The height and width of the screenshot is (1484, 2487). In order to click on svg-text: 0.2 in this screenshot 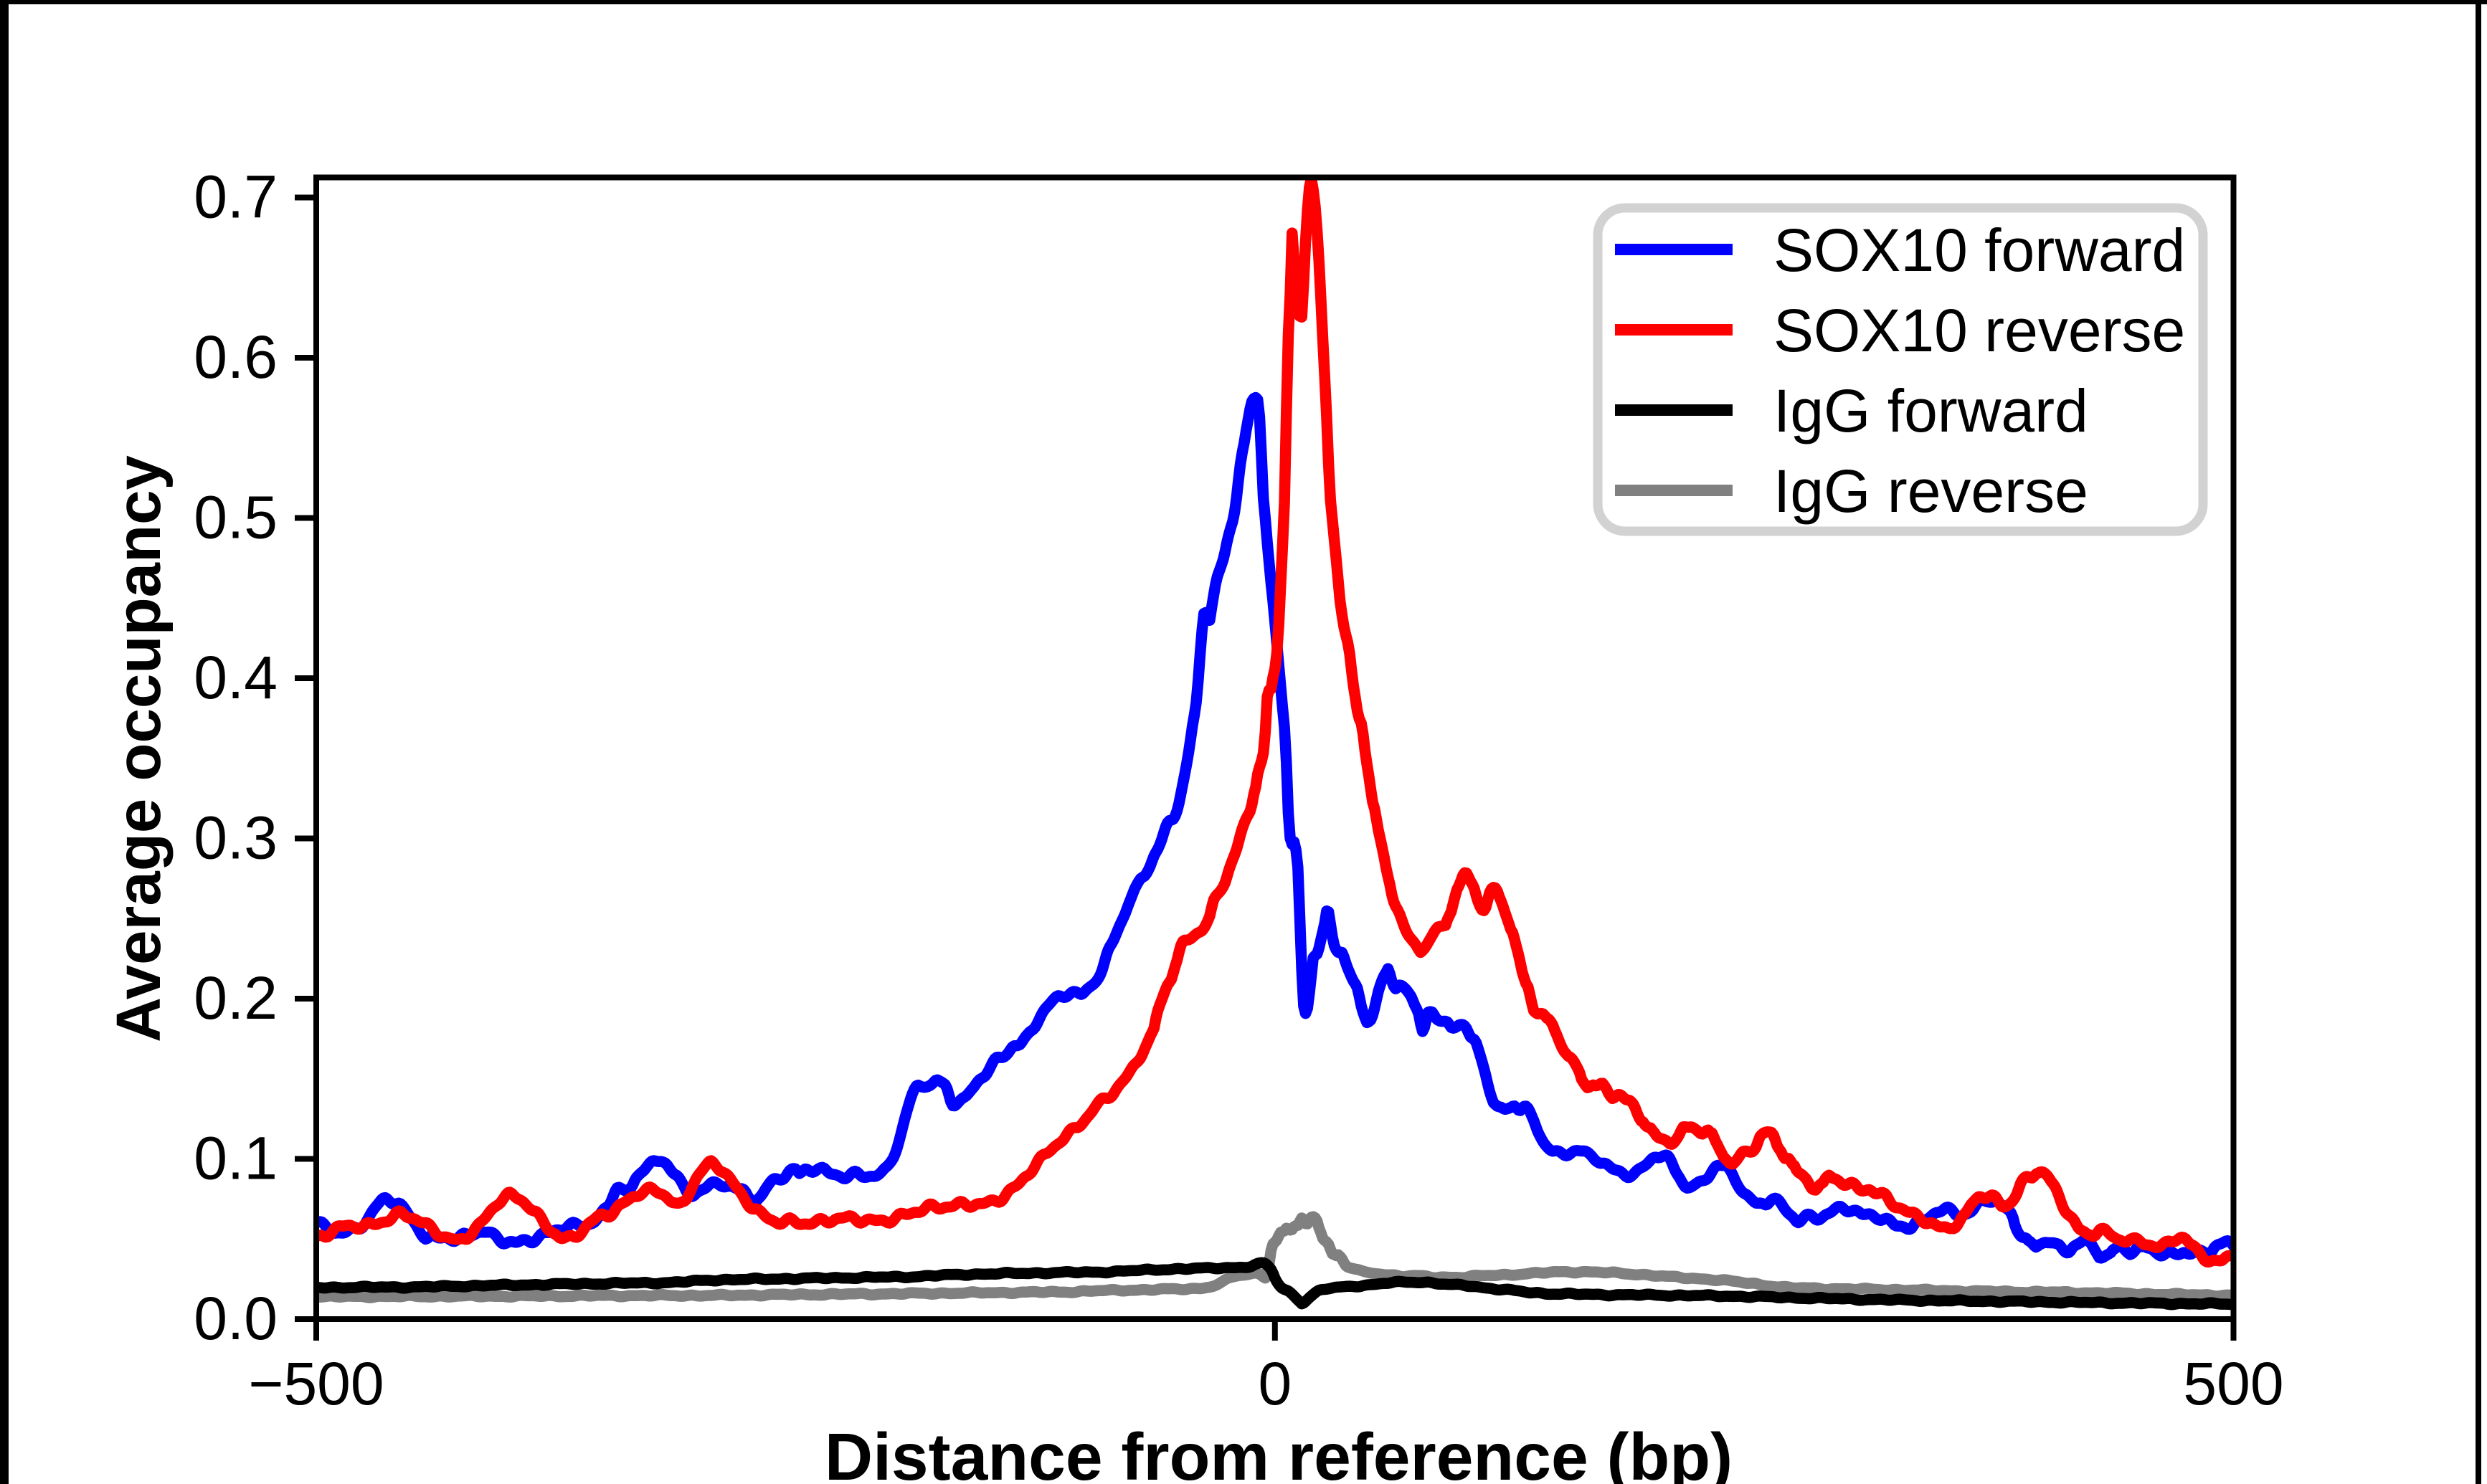, I will do `click(236, 998)`.